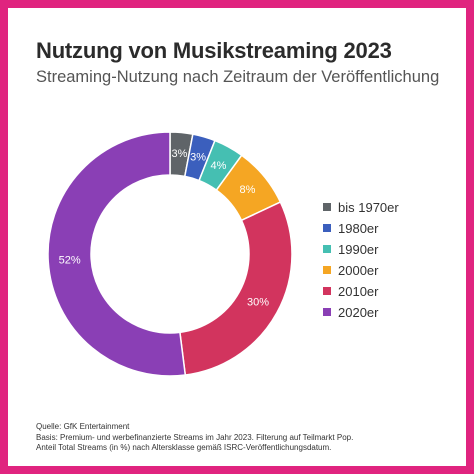 This screenshot has height=474, width=474. I want to click on legend-item-2000er: 2000er, so click(361, 270).